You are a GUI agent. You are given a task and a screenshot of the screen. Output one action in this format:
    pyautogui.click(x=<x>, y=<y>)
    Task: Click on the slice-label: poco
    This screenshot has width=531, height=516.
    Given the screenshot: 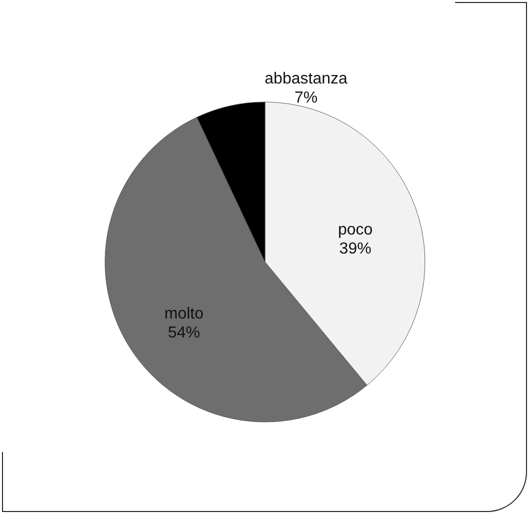 What is the action you would take?
    pyautogui.click(x=355, y=229)
    